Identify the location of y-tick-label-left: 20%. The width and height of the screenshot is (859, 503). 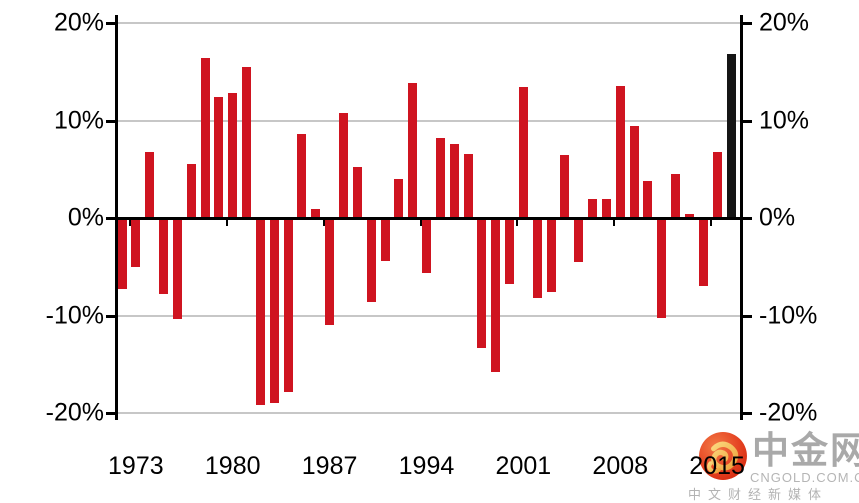
(78, 22).